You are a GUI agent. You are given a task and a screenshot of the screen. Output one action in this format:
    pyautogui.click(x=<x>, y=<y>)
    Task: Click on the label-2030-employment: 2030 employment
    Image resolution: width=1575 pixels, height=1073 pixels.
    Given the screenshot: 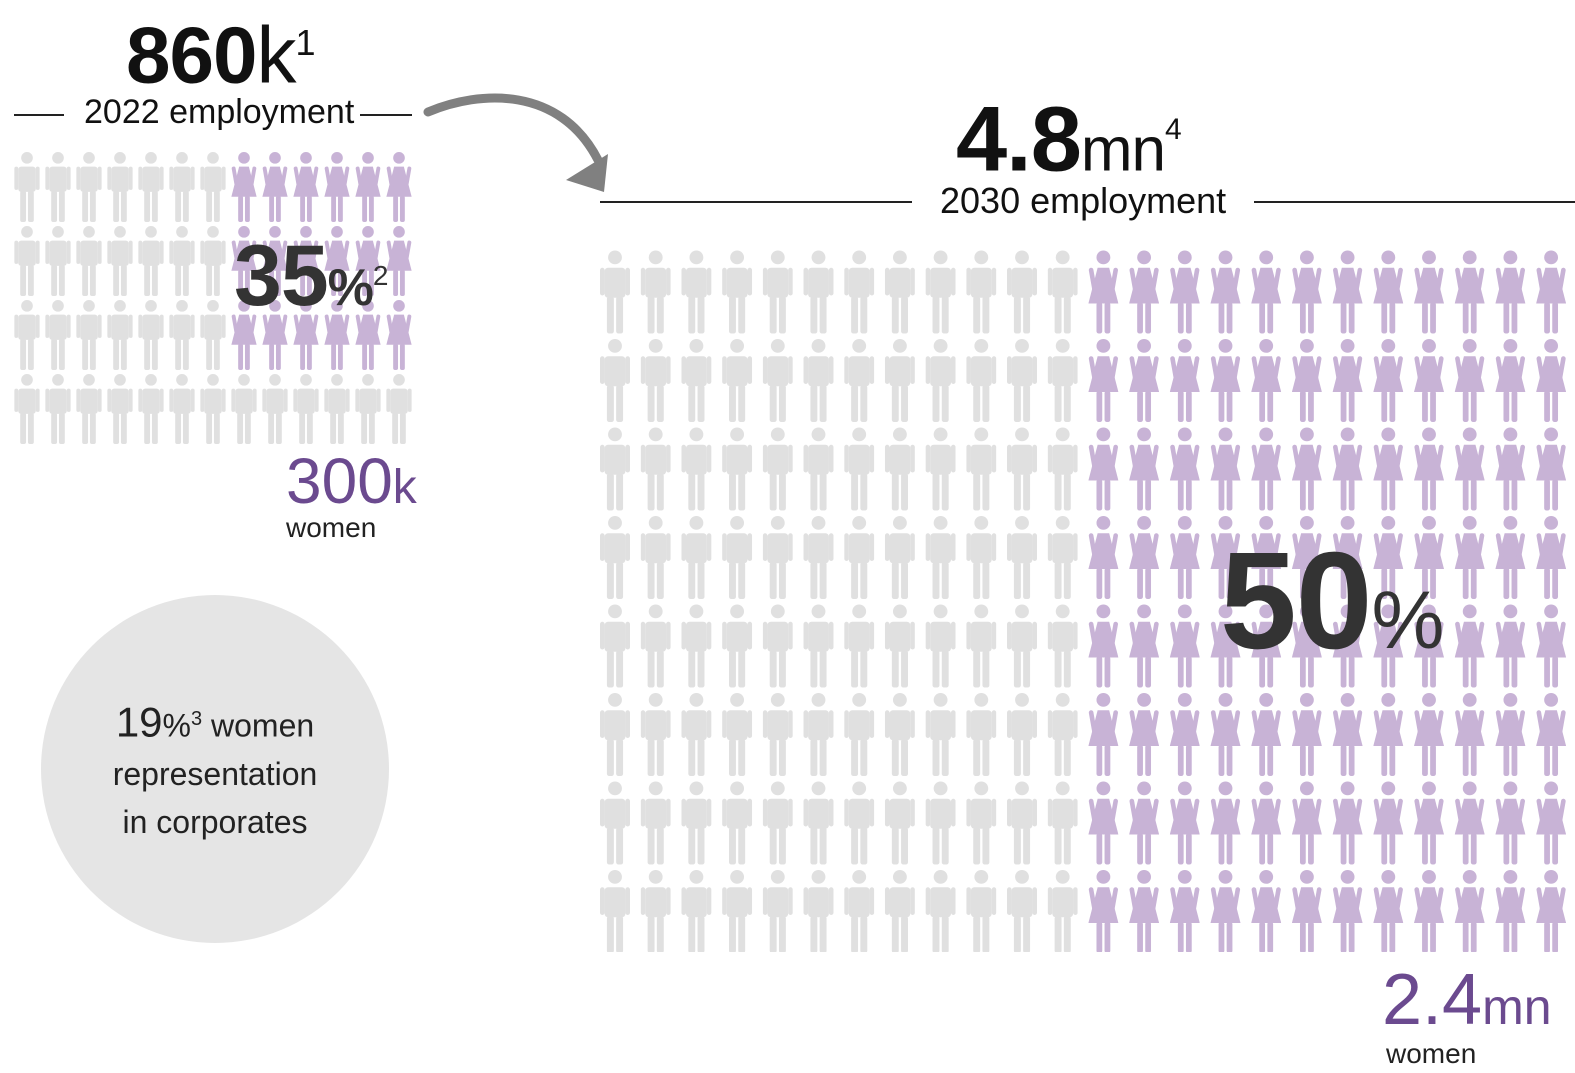 What is the action you would take?
    pyautogui.click(x=1083, y=200)
    